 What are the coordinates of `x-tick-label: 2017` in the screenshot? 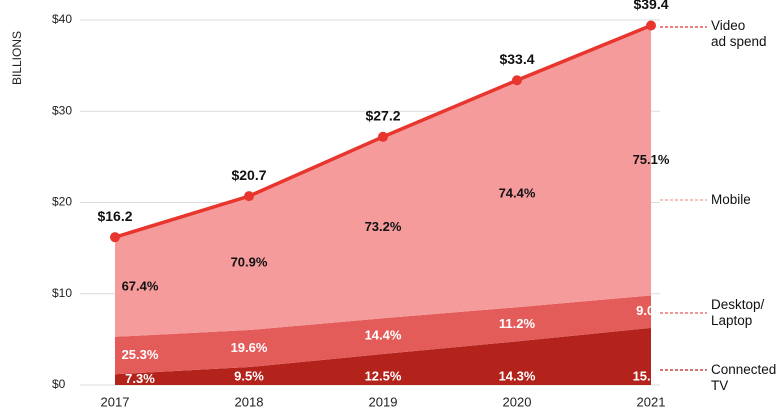 It's located at (115, 401).